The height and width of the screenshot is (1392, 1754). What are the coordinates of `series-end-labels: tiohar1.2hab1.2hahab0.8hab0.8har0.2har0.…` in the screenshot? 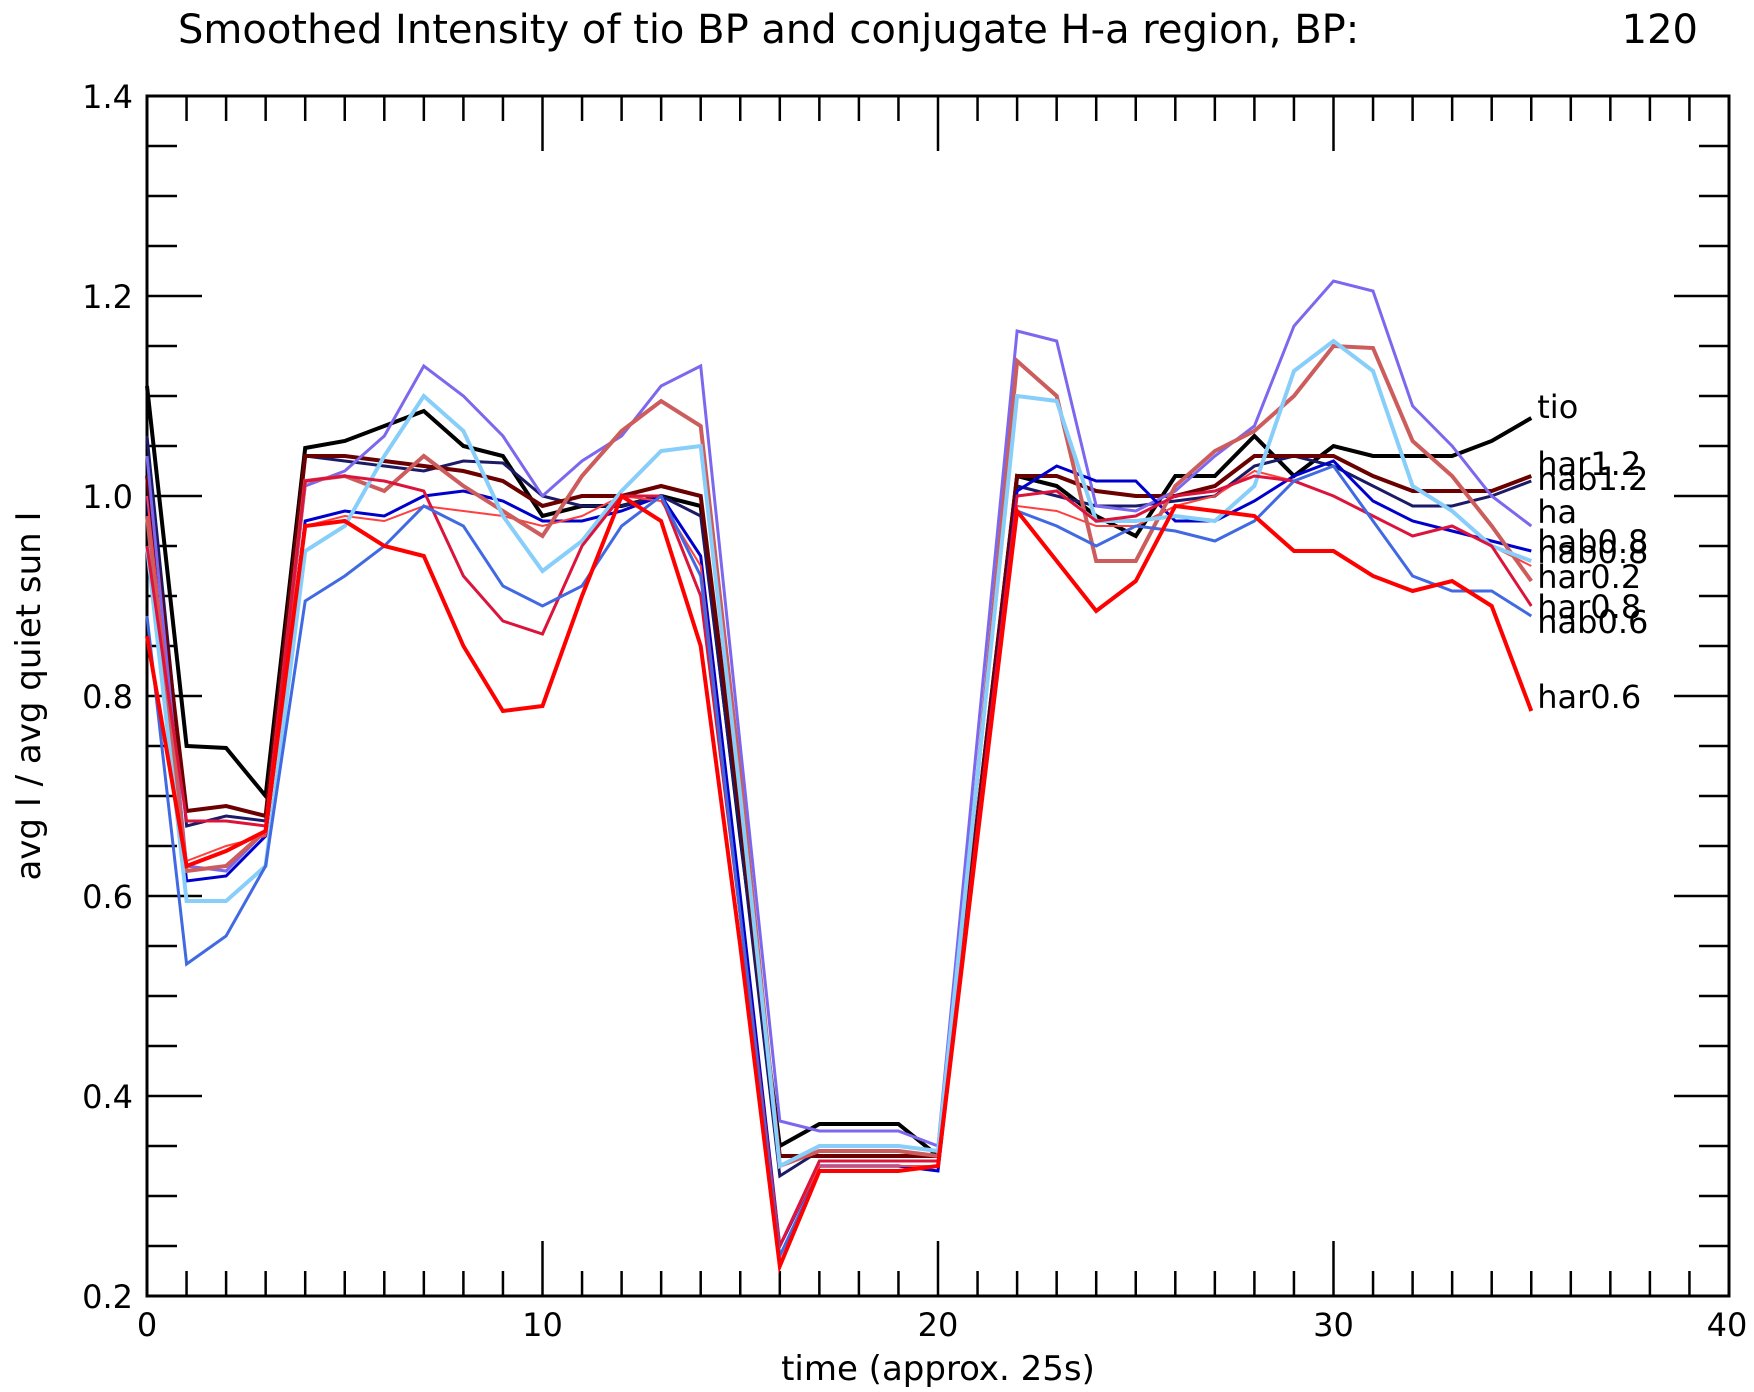 It's located at (1592, 552).